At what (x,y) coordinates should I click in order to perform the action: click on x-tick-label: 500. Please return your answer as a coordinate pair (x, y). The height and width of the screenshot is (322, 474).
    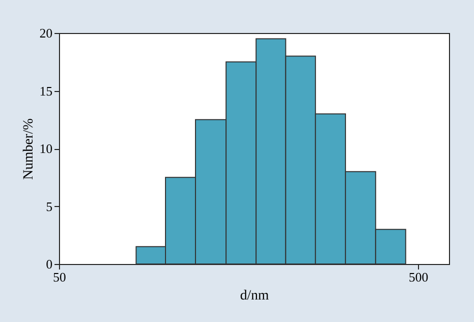
    Looking at the image, I should click on (418, 277).